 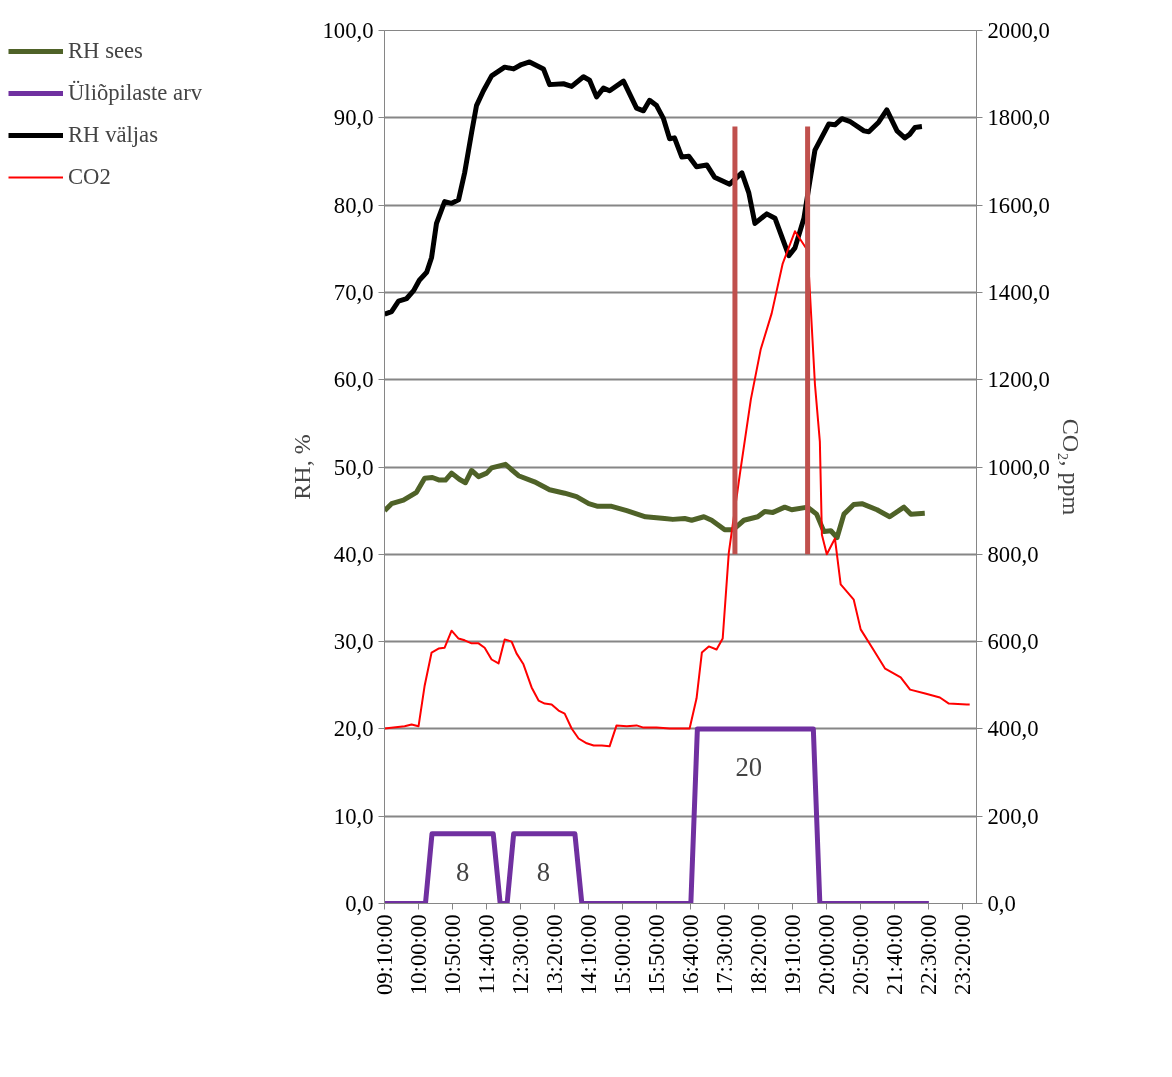 I want to click on y2-tick-label: 1400,0, so click(x=1018, y=292).